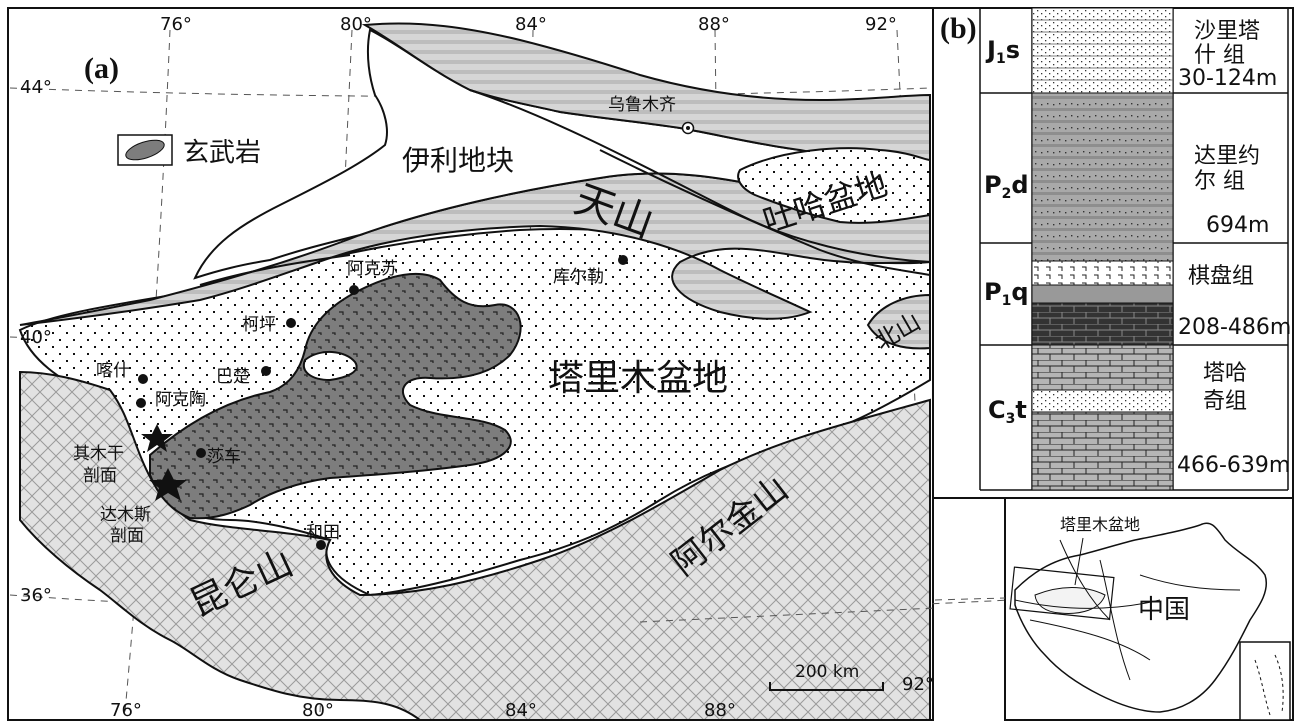 The width and height of the screenshot is (1299, 725). What do you see at coordinates (521, 710) in the screenshot?
I see `lon-bottom-84: 84°` at bounding box center [521, 710].